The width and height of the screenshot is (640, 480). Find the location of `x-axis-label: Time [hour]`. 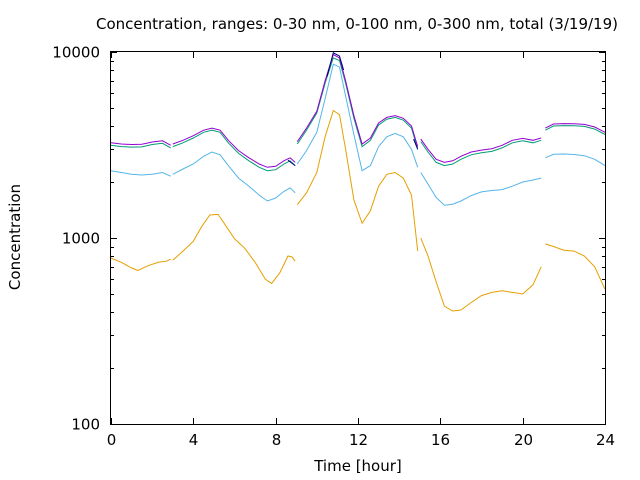

x-axis-label: Time [hour] is located at coordinates (357, 466).